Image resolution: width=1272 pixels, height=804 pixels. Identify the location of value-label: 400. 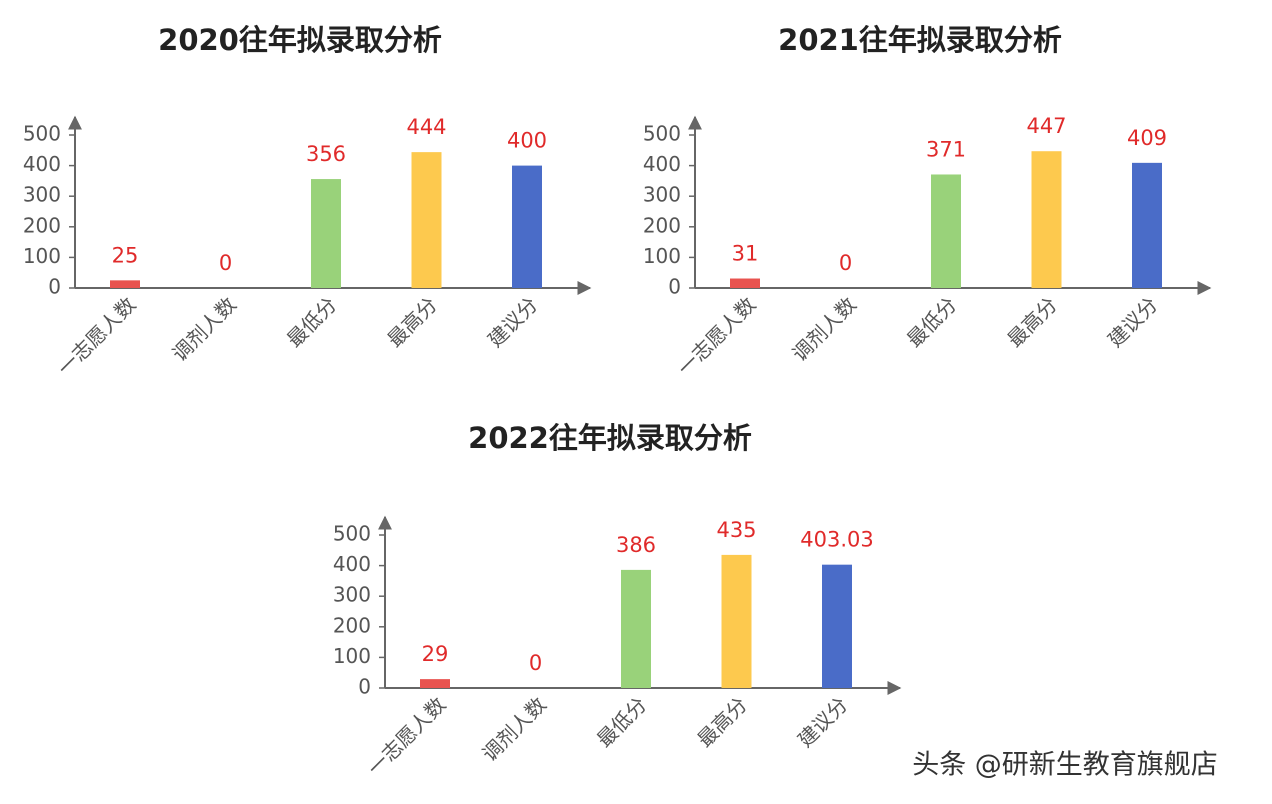
(527, 141).